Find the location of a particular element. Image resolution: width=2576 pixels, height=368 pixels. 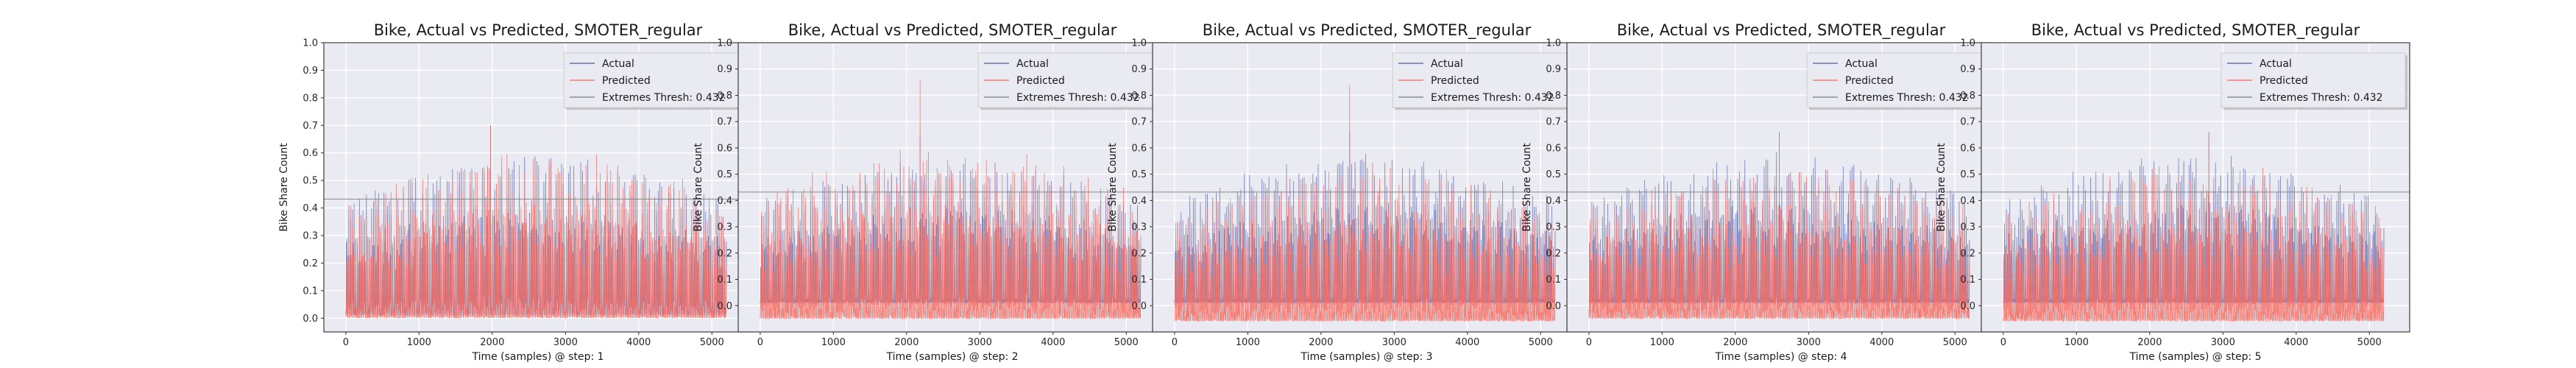

axes-frame is located at coordinates (2195, 187).